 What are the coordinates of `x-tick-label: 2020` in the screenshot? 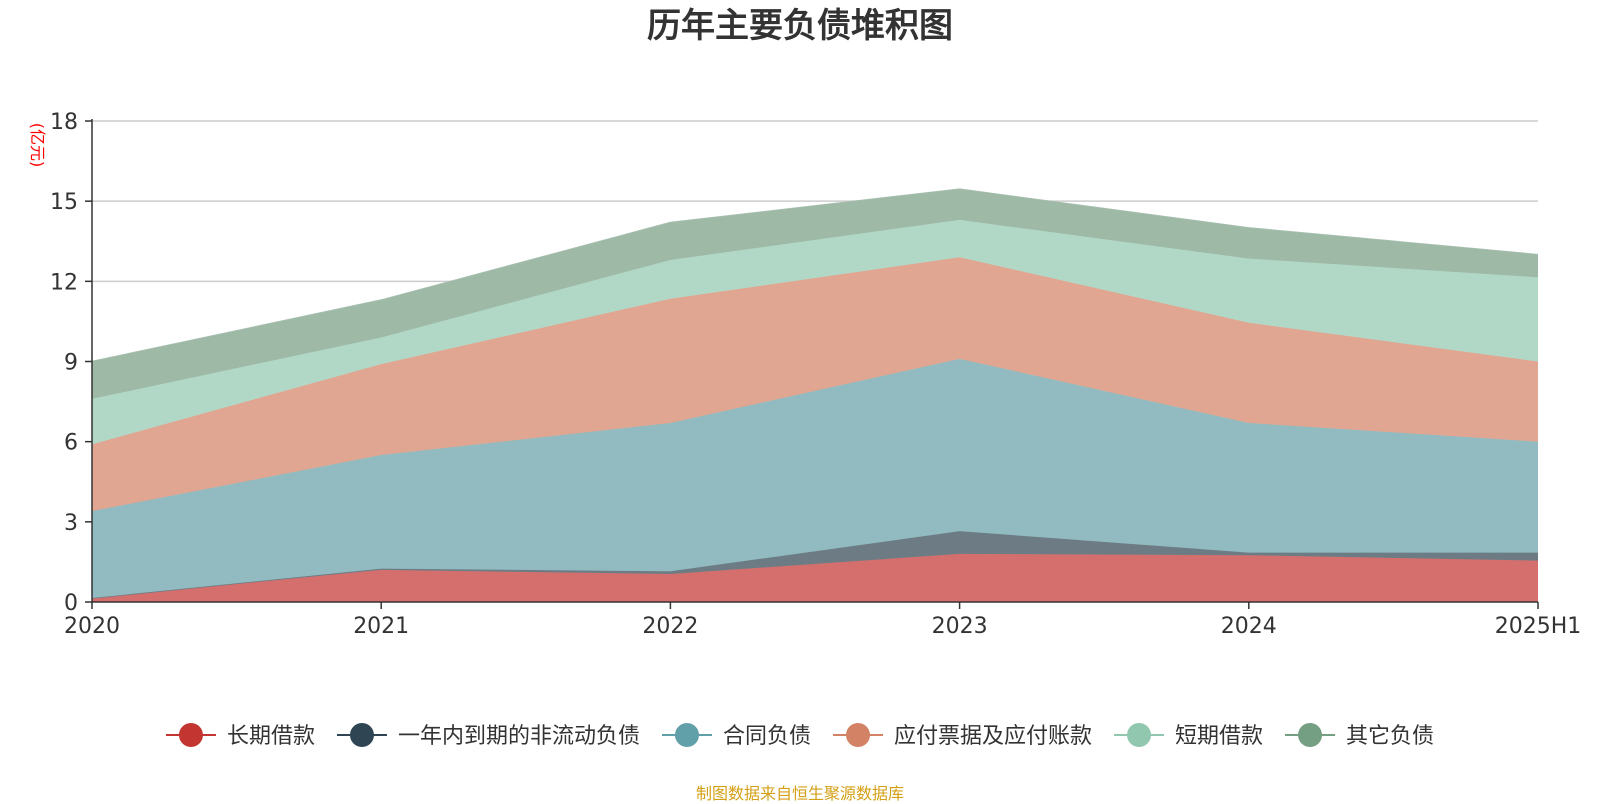 It's located at (92, 626).